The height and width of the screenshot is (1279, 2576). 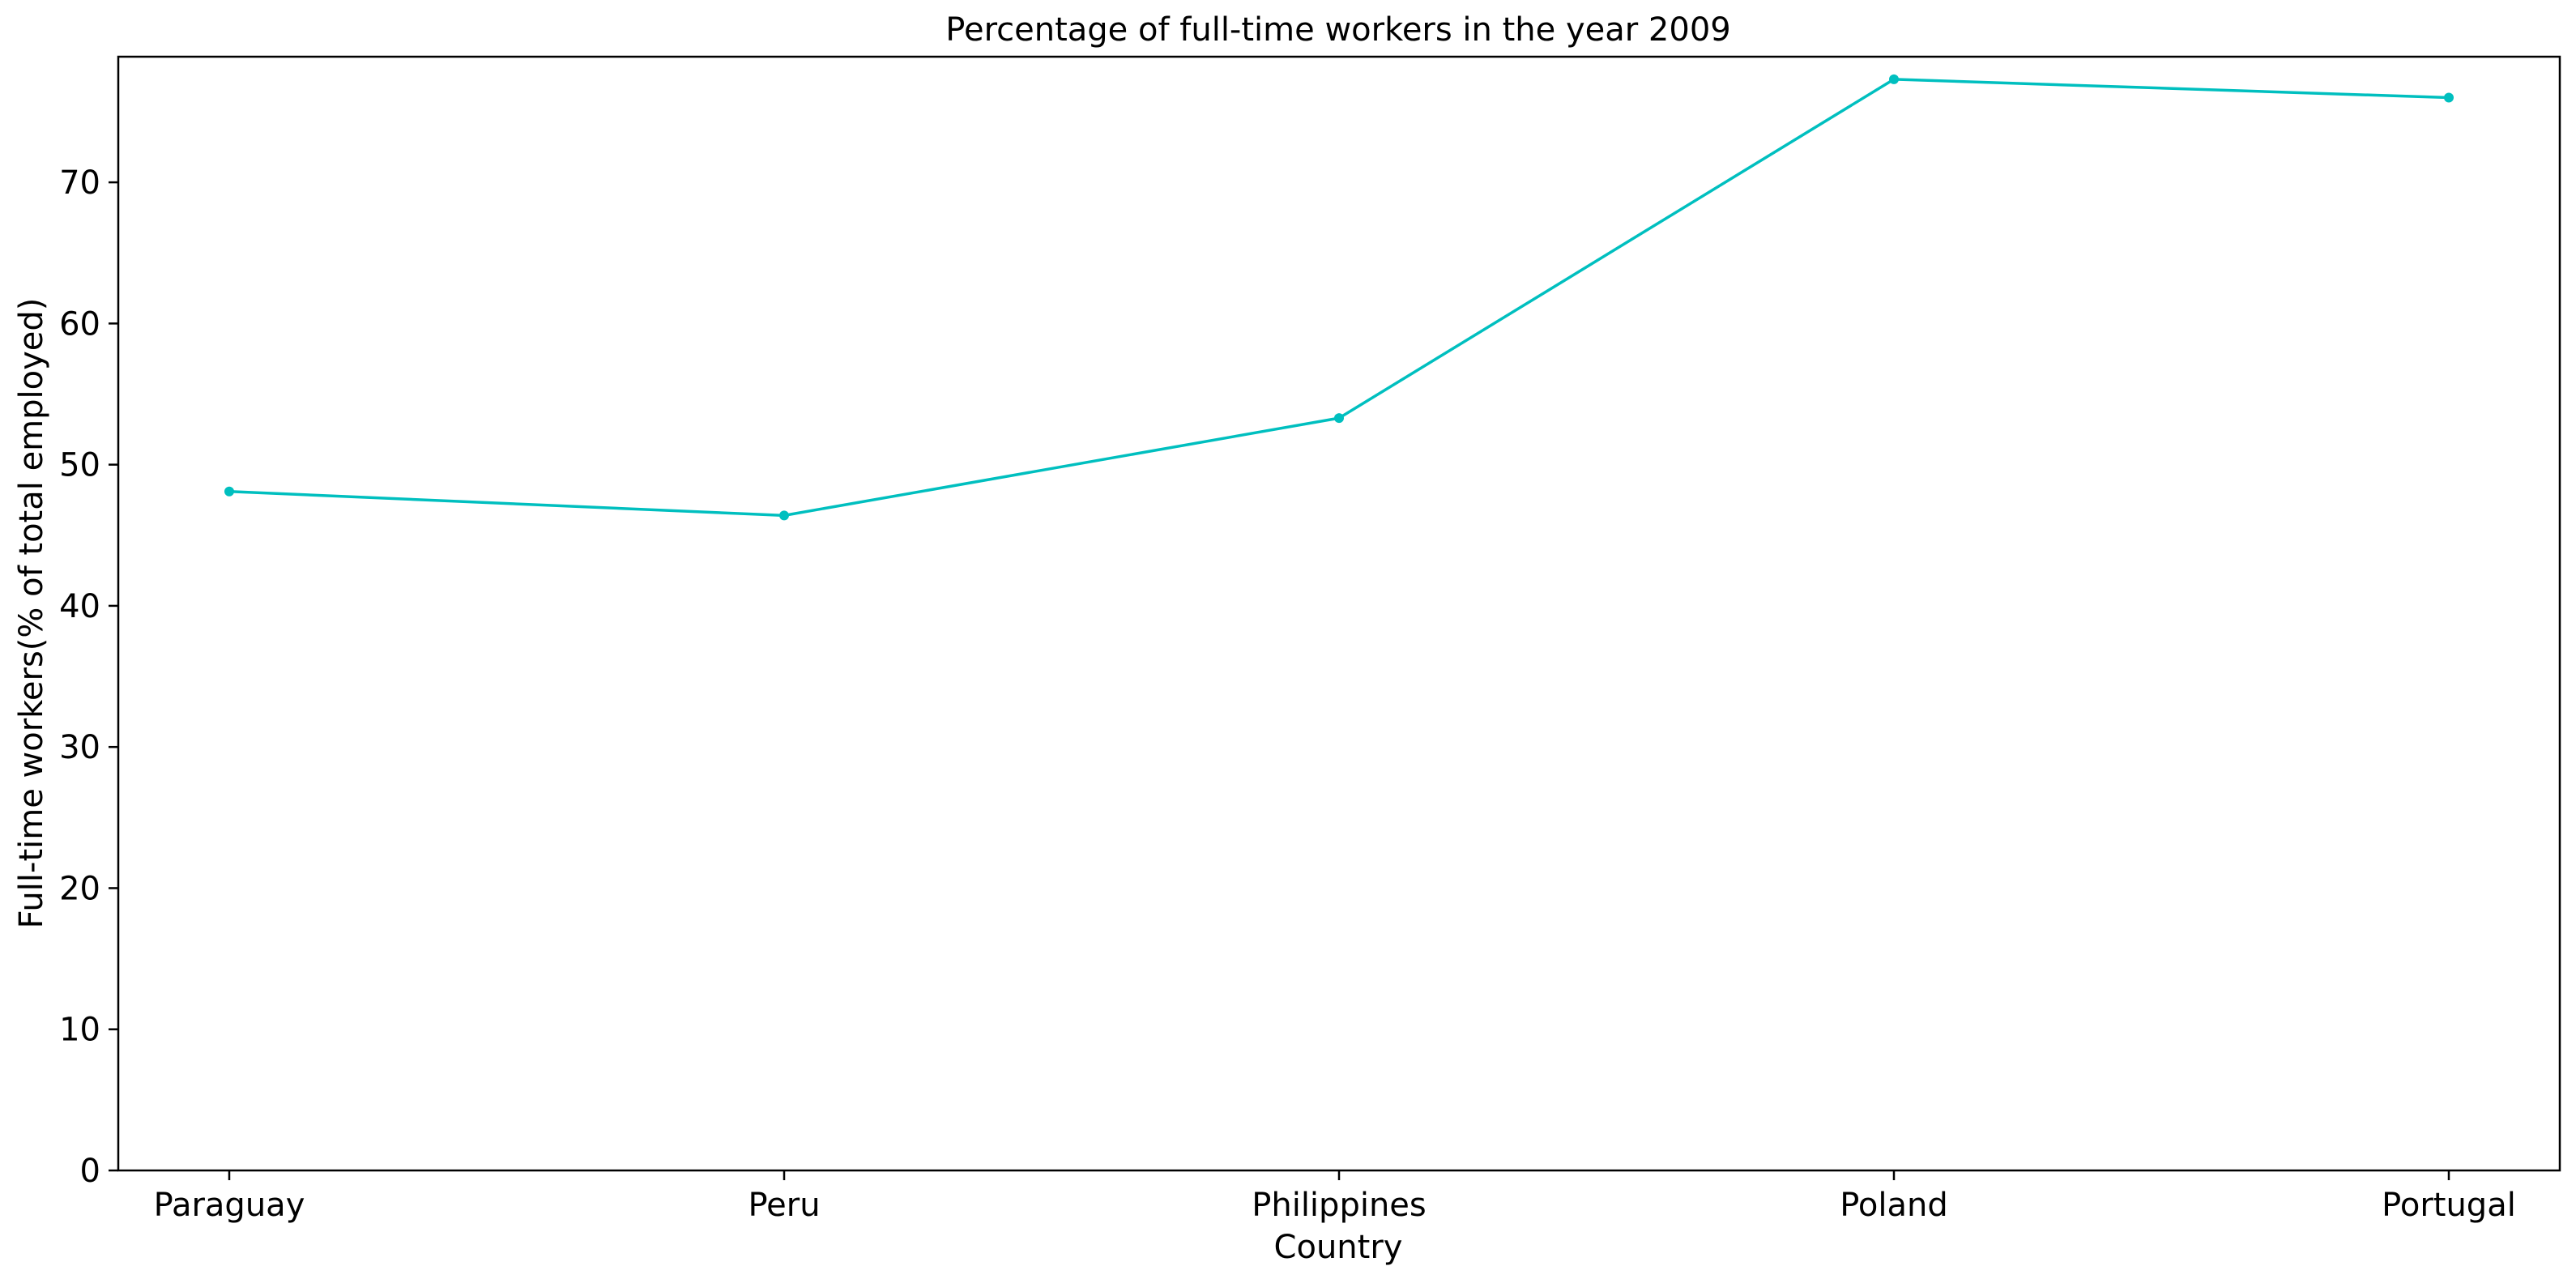 I want to click on y-tick-label: 20, so click(x=79, y=888).